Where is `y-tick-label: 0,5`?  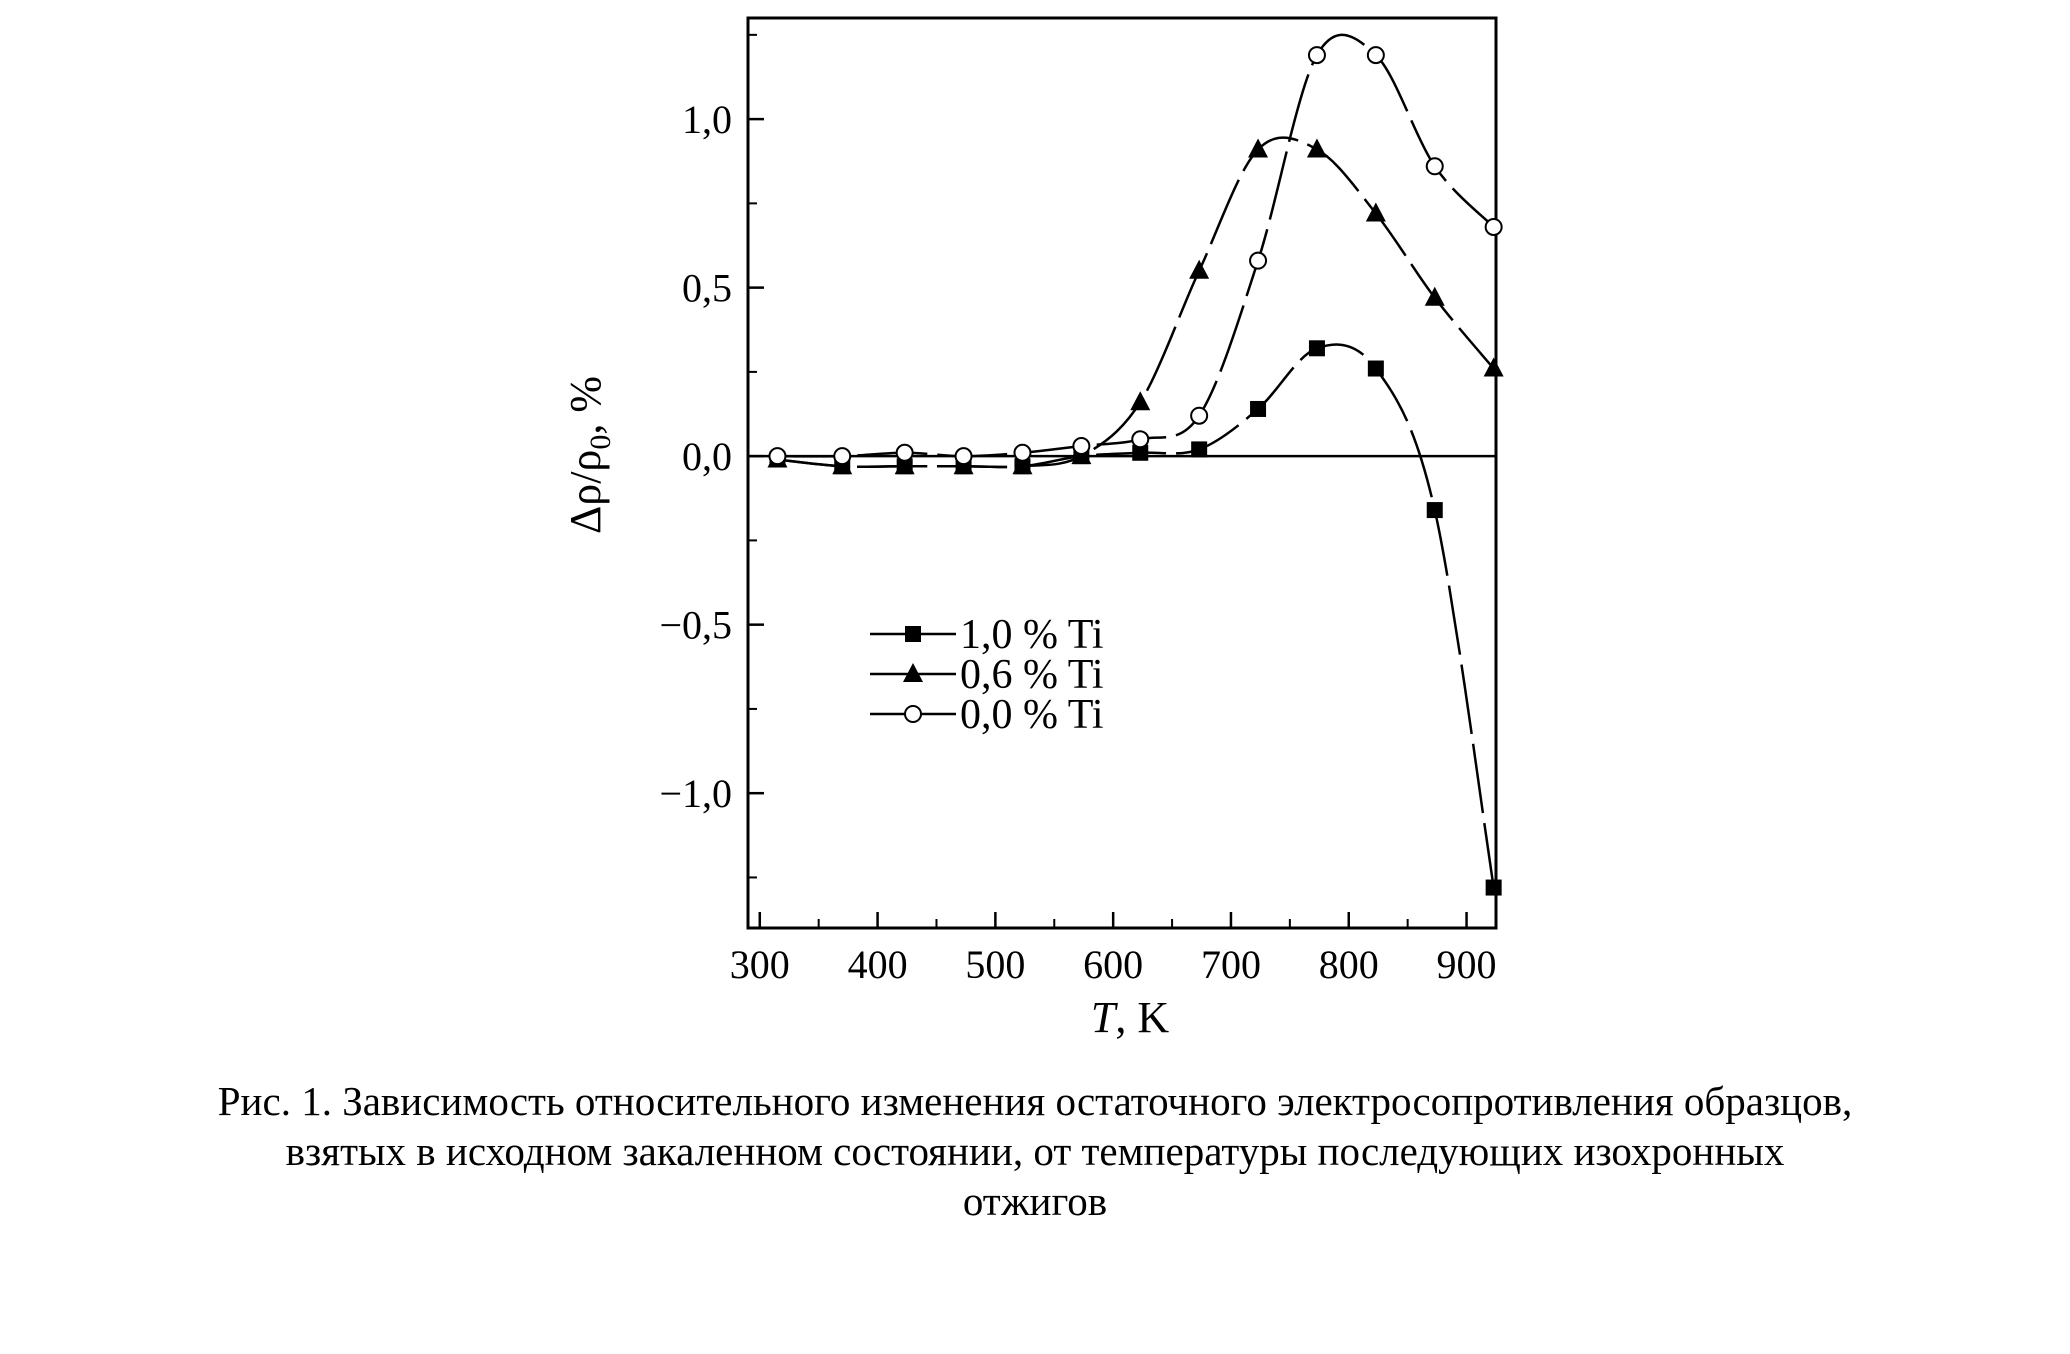
y-tick-label: 0,5 is located at coordinates (707, 288).